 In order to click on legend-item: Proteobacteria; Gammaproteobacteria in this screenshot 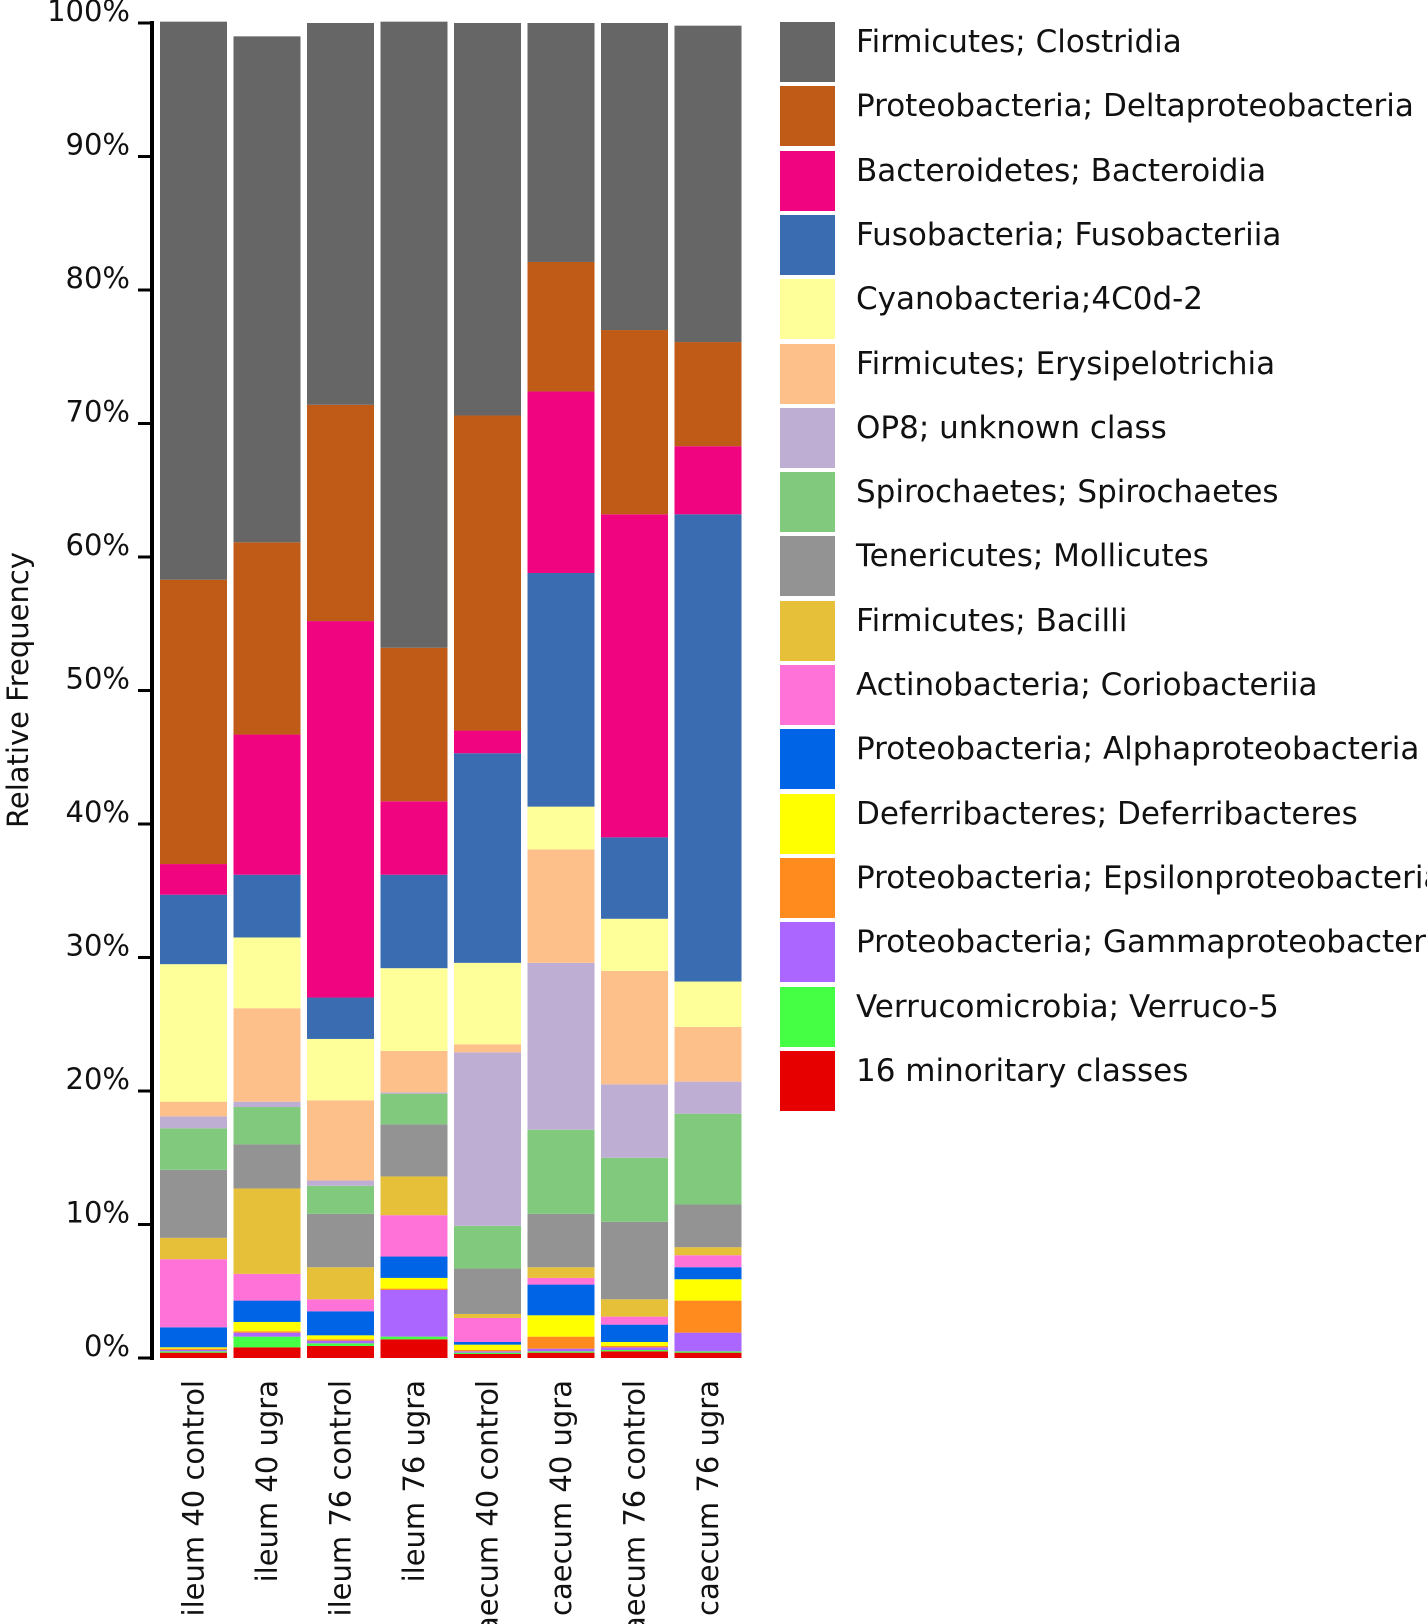, I will do `click(1103, 952)`.